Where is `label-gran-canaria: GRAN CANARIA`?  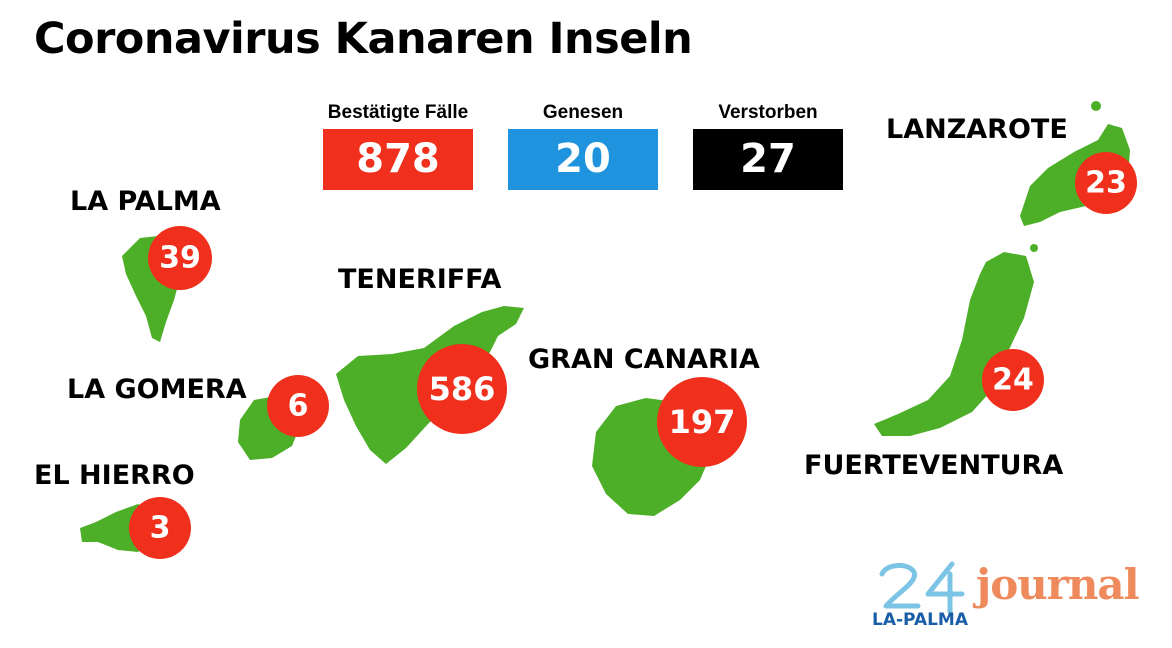 label-gran-canaria: GRAN CANARIA is located at coordinates (644, 359).